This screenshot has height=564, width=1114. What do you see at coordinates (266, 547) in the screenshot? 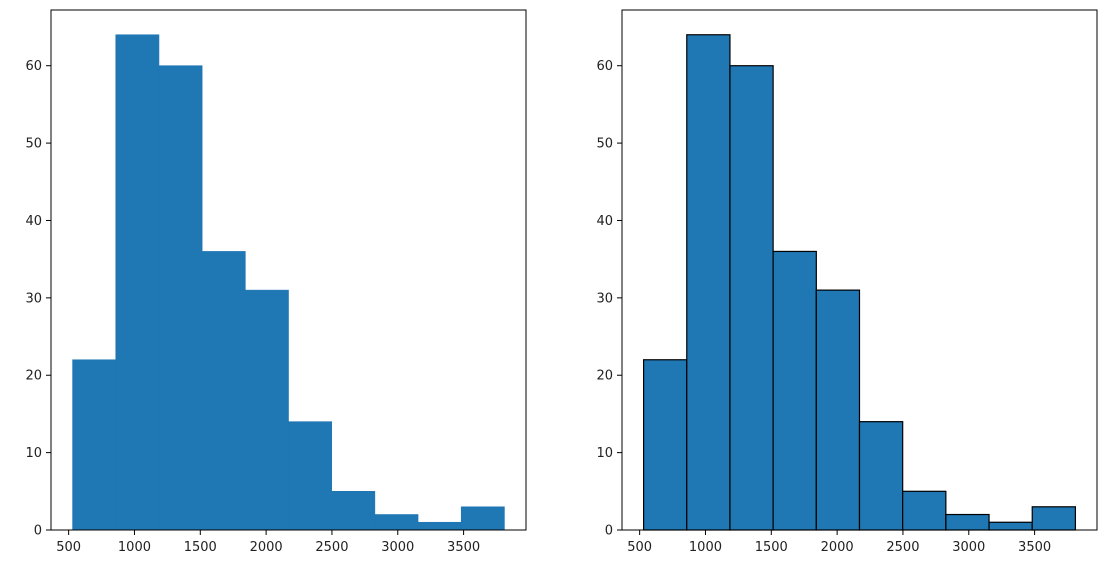
I see `left-x-tick-label: 2000` at bounding box center [266, 547].